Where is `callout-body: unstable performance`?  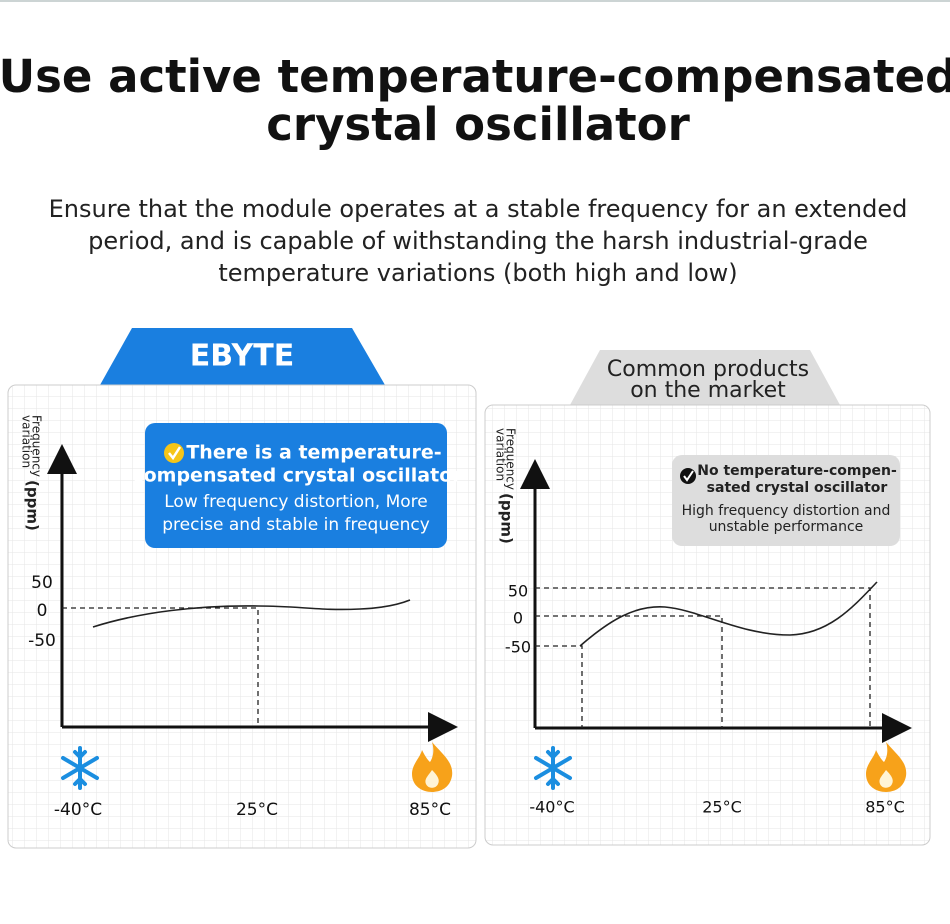
callout-body: unstable performance is located at coordinates (786, 527).